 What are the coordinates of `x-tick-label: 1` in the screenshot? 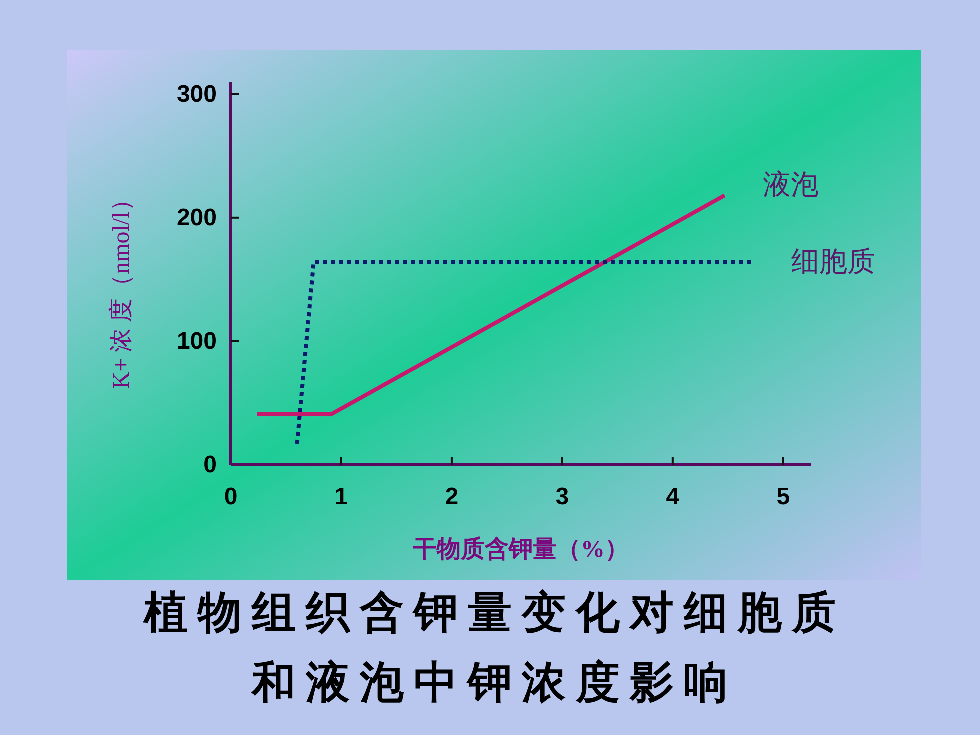 It's located at (341, 497).